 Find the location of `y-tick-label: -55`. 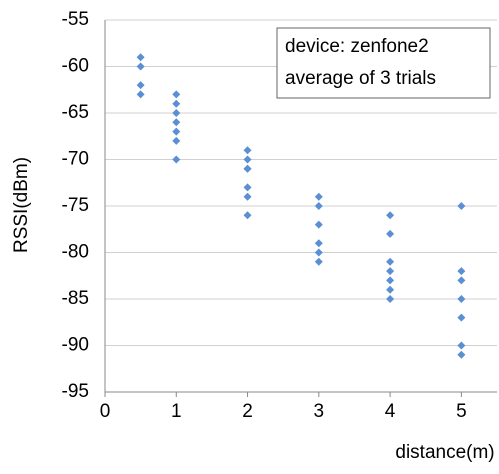

y-tick-label: -55 is located at coordinates (75, 19).